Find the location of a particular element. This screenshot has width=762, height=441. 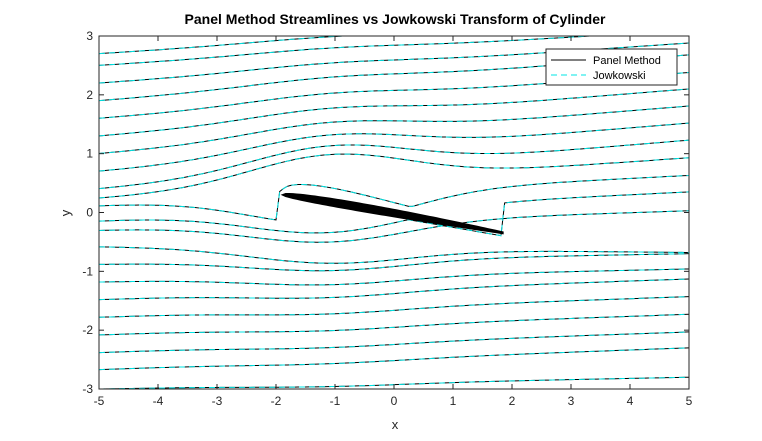

x-tick-label: 2 is located at coordinates (512, 401).